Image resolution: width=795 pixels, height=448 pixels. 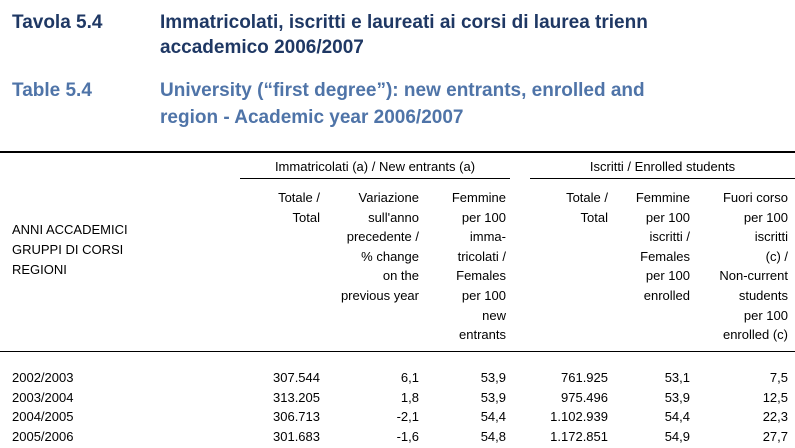 I want to click on cell: 1,8, so click(x=409, y=397).